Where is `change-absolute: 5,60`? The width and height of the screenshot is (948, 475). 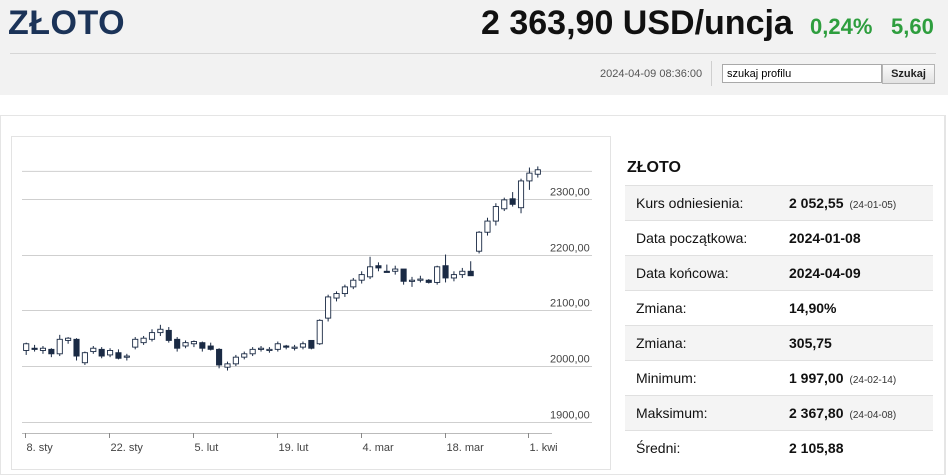
change-absolute: 5,60 is located at coordinates (912, 26).